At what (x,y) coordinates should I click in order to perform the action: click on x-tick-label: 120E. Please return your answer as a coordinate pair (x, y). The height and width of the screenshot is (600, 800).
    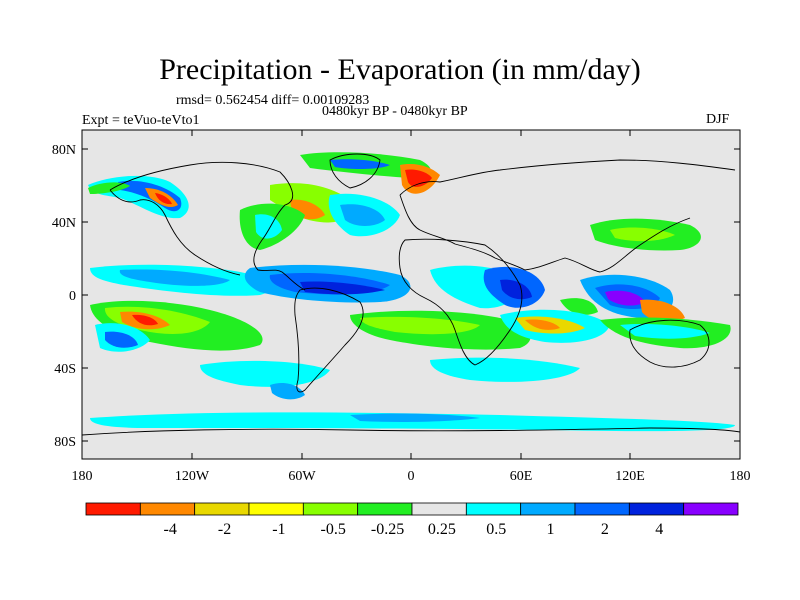
    Looking at the image, I should click on (630, 476).